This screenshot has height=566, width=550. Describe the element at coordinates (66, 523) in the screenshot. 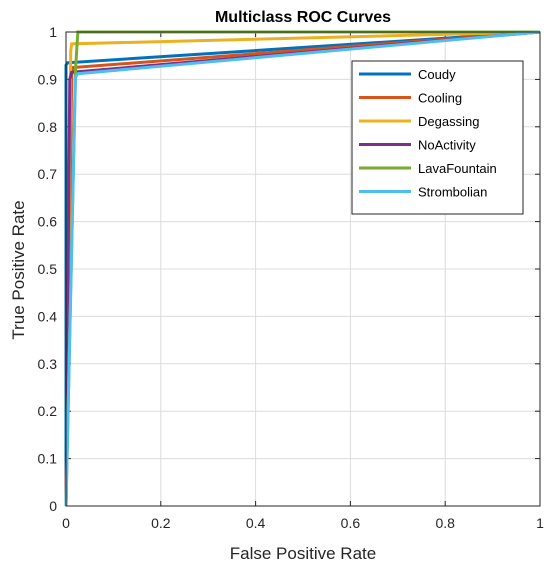

I see `x-tick-label: 0` at that location.